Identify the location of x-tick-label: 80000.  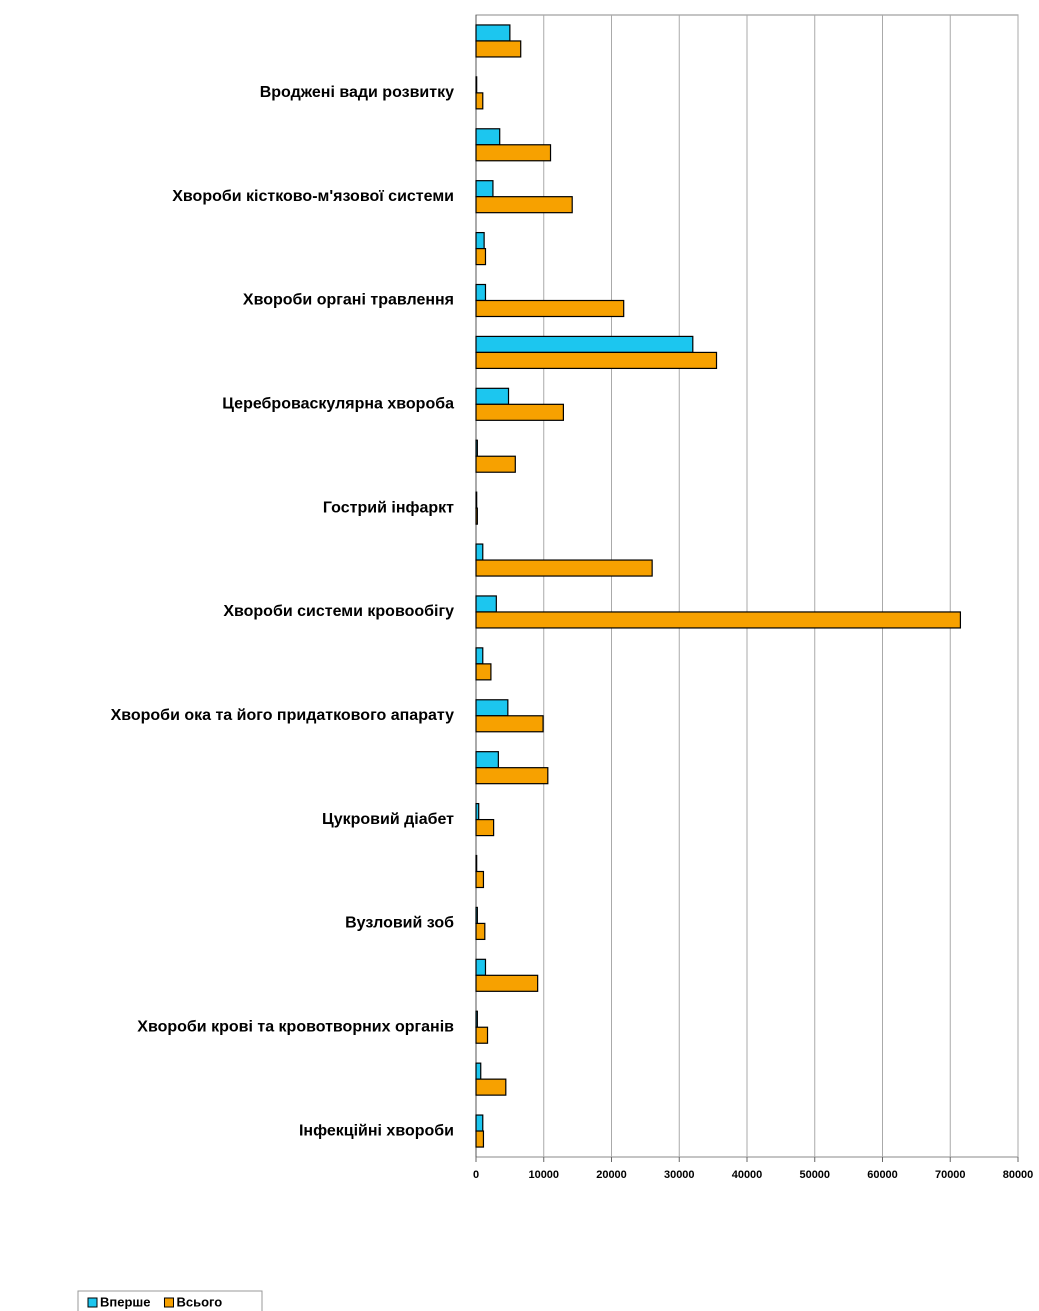
(1018, 1175).